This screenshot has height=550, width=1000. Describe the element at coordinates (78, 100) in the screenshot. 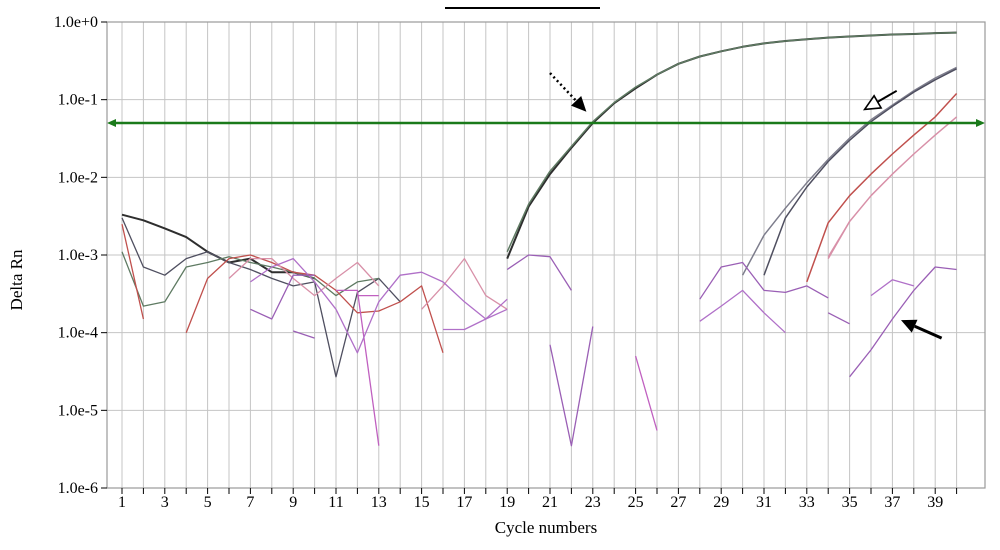

I see `y-tick-label: 1.0e-1` at that location.